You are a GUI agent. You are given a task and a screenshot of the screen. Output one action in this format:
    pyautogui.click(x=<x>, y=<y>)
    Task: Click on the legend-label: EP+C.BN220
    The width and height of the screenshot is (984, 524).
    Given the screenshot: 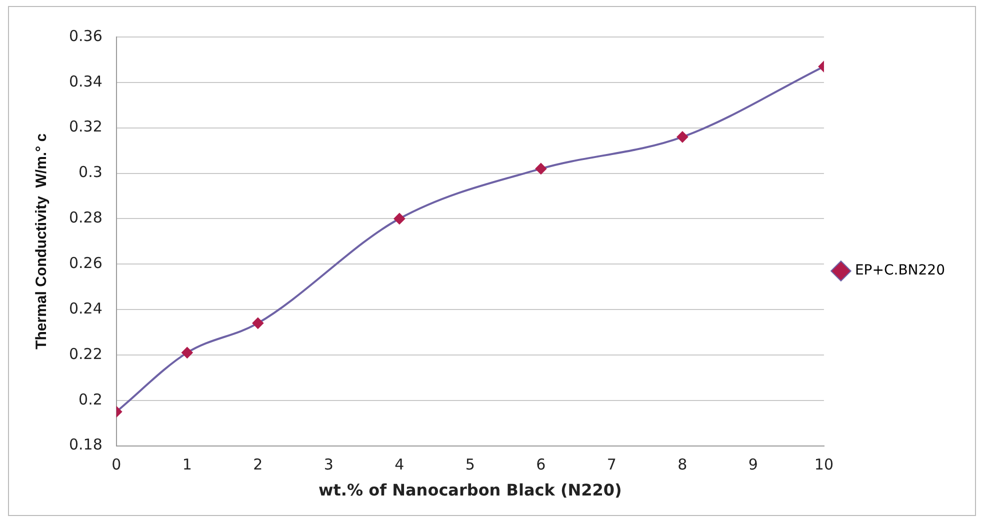 What is the action you would take?
    pyautogui.click(x=900, y=270)
    